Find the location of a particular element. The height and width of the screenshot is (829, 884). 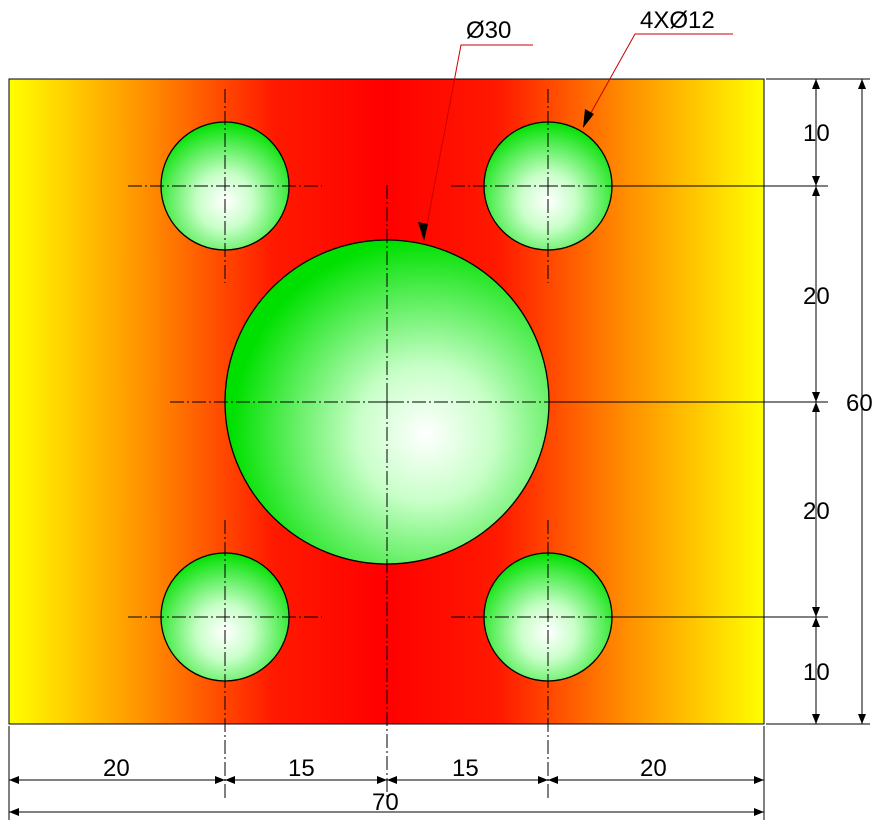

dim-left-edge-to-hole: 20 is located at coordinates (116, 768).